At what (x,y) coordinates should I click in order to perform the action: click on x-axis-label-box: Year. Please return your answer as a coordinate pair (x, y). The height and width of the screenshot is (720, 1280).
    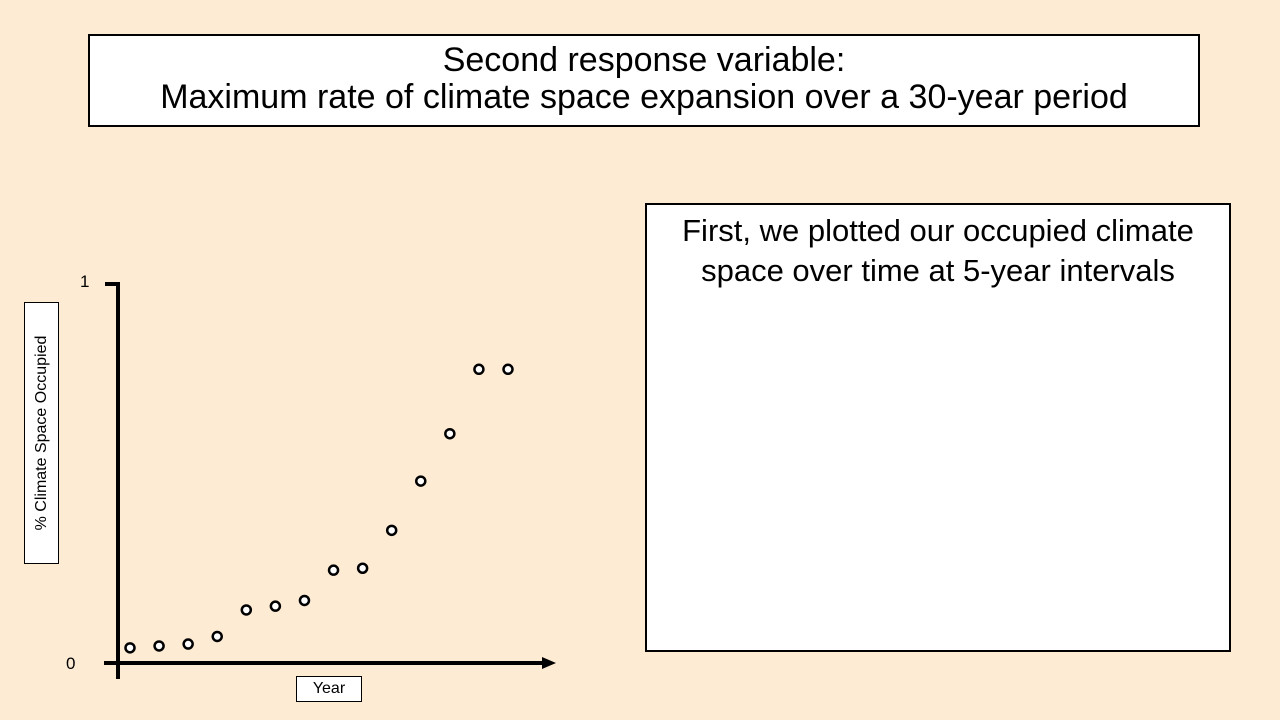
    Looking at the image, I should click on (329, 689).